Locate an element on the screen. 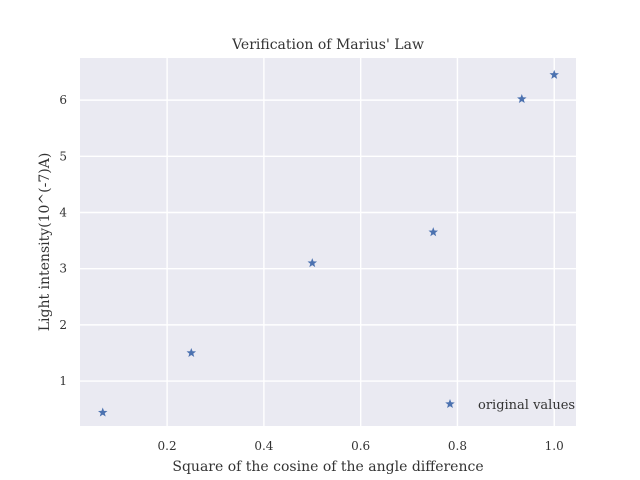 This screenshot has width=640, height=480. y-tick-label: 5 is located at coordinates (63, 156).